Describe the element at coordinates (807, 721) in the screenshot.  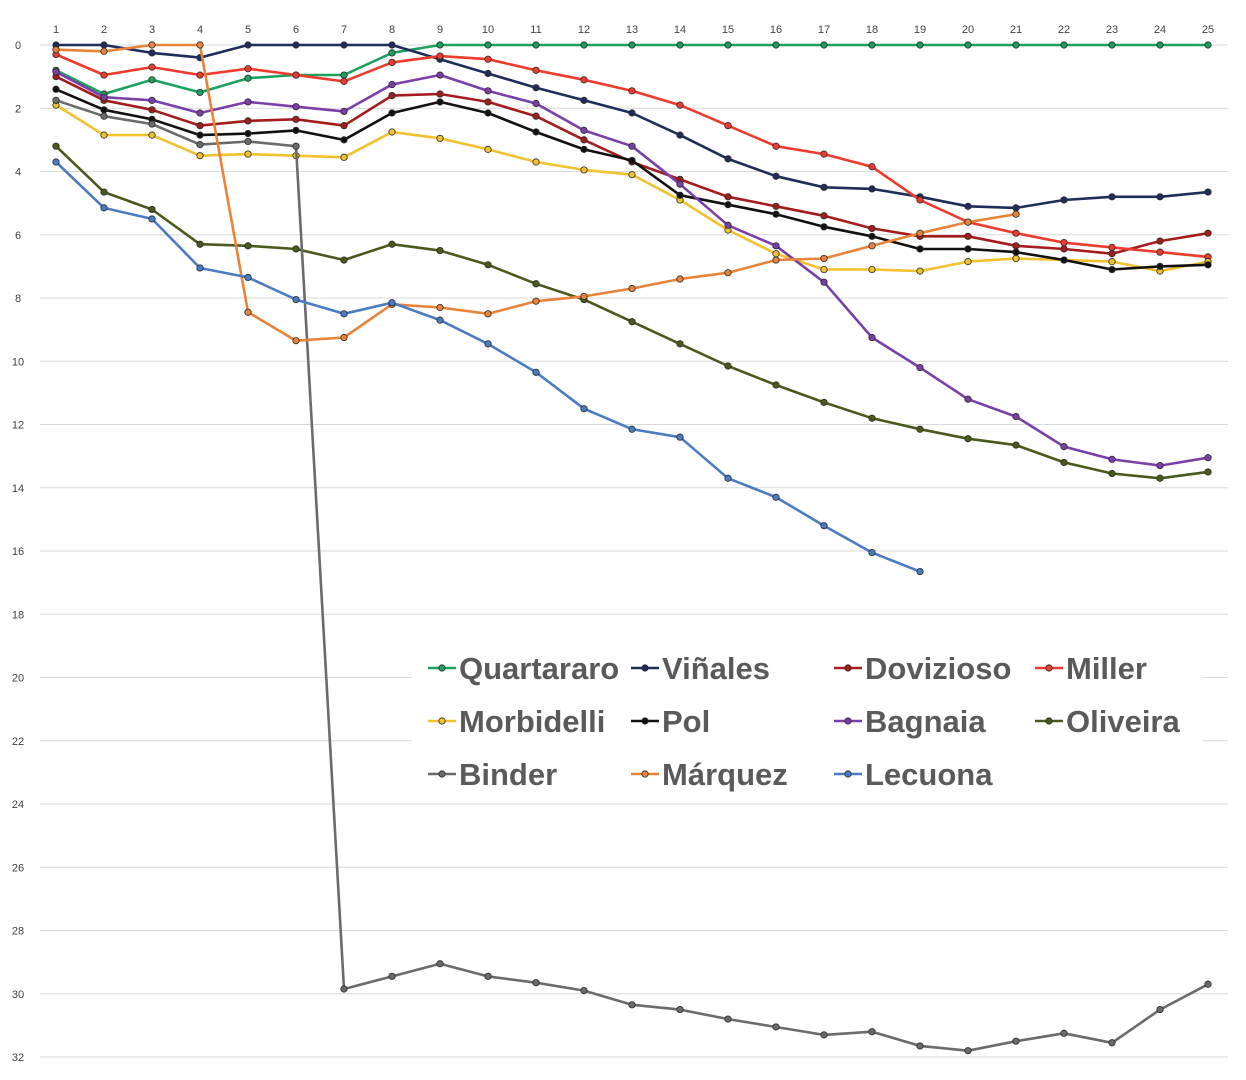
I see `legend-background` at that location.